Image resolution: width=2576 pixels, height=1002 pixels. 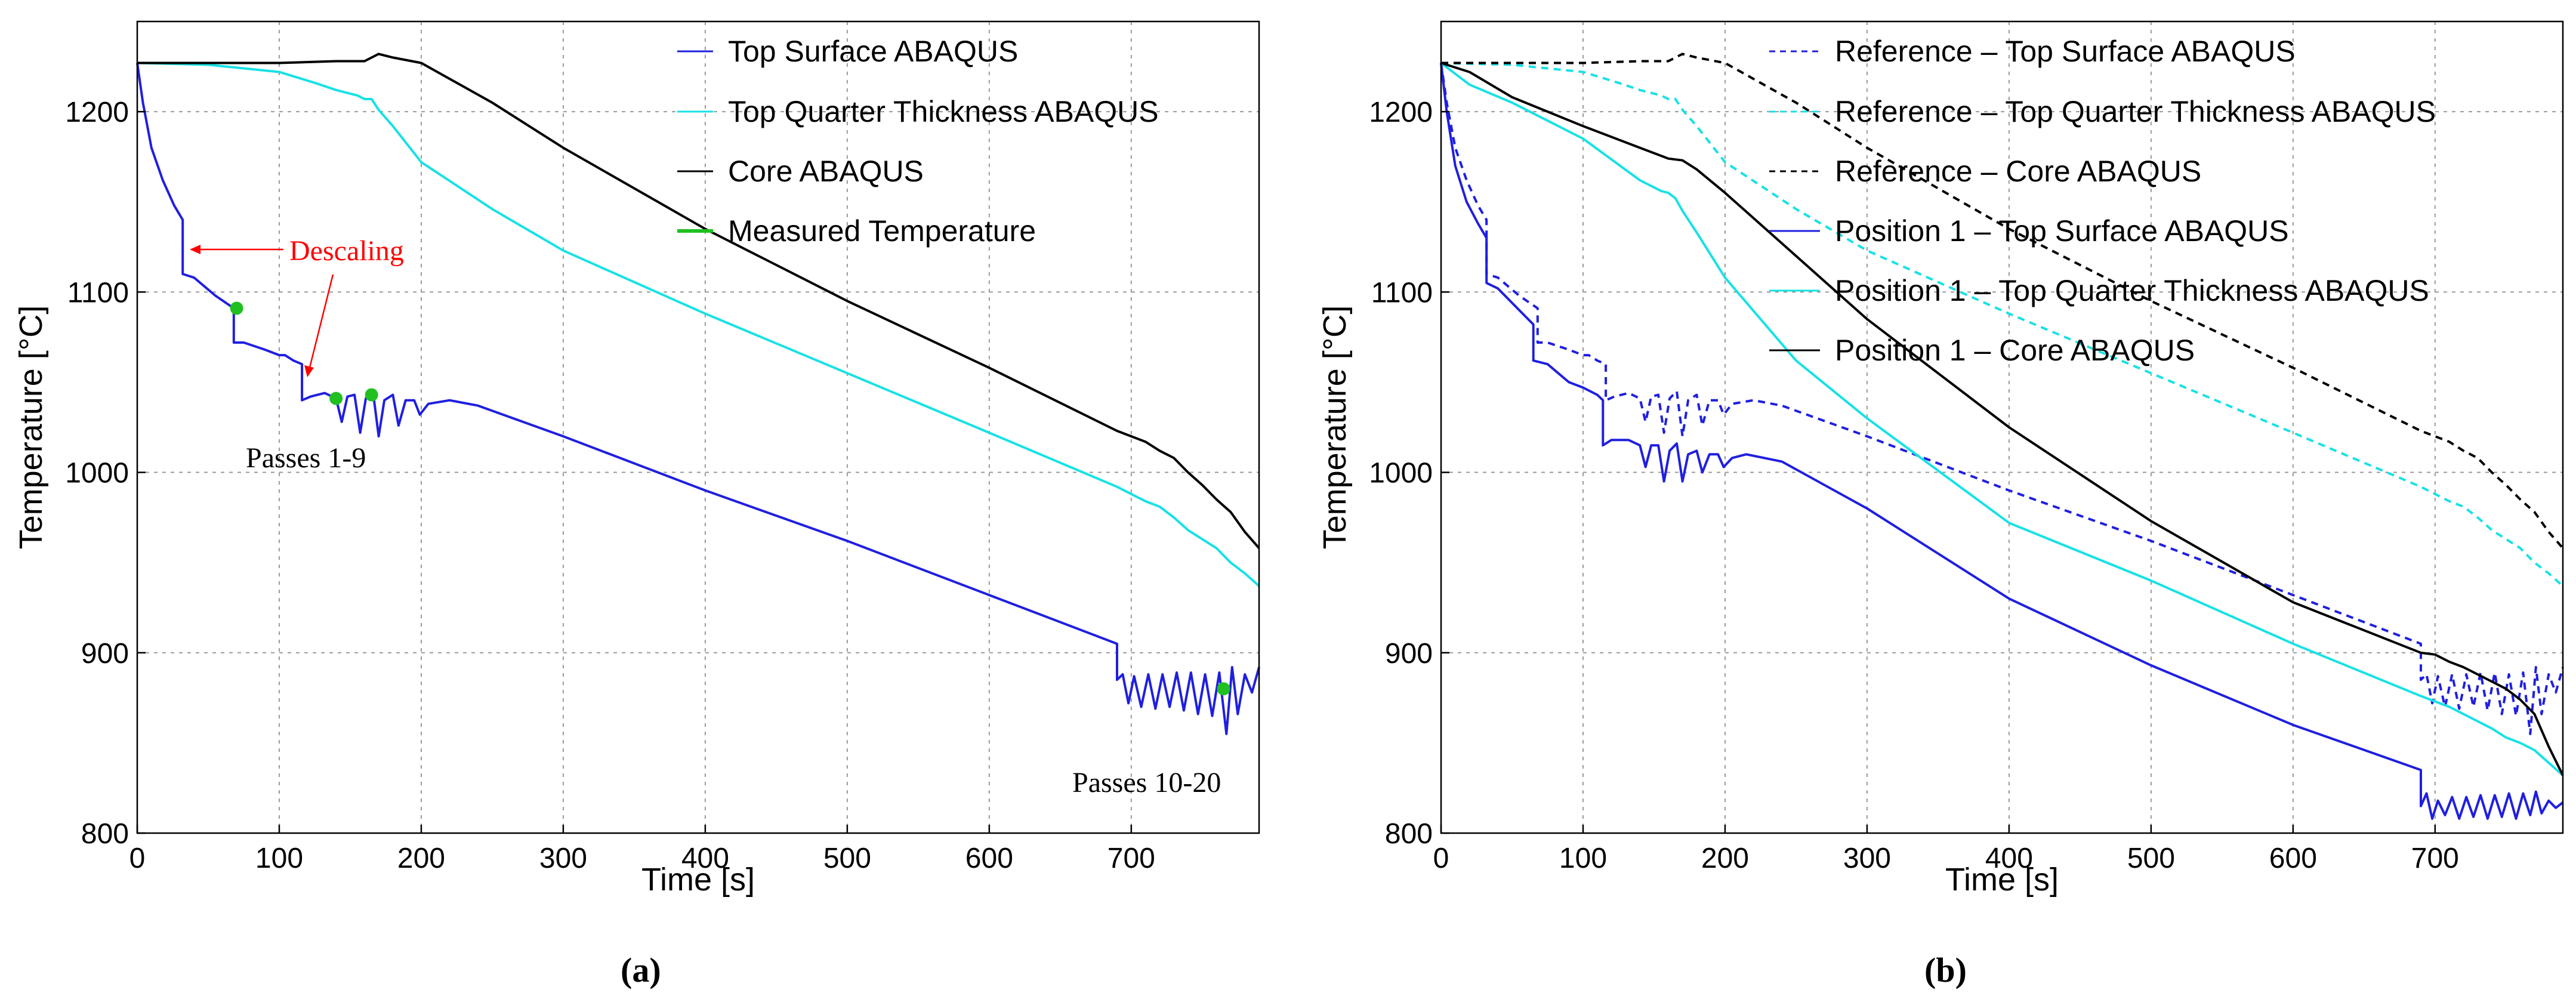 What do you see at coordinates (195, 249) in the screenshot?
I see `descaling-arrow-1-head` at bounding box center [195, 249].